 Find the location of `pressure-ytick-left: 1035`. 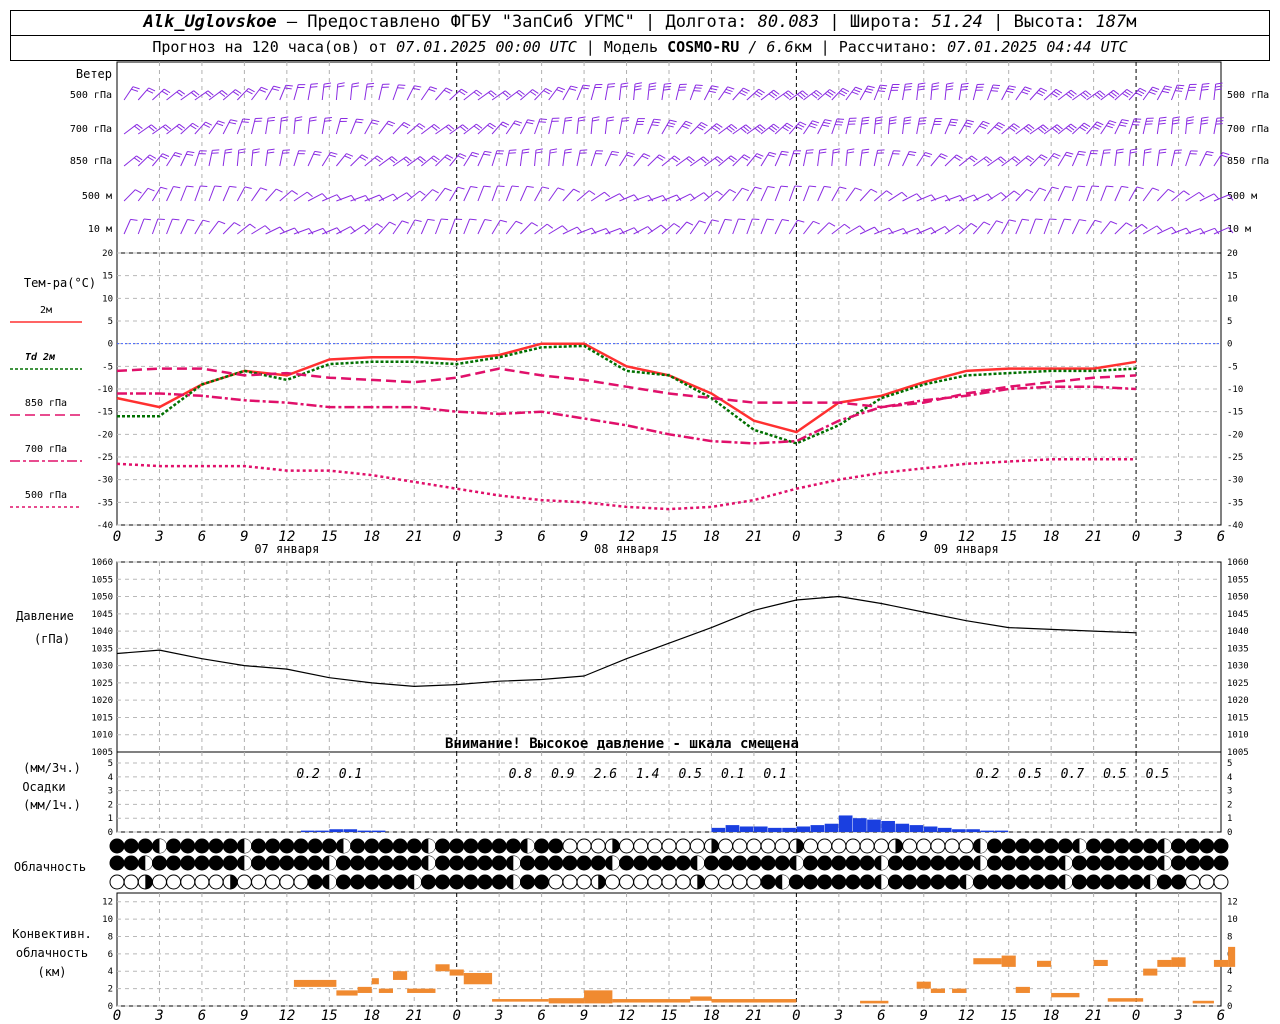

pressure-ytick-left: 1035 is located at coordinates (102, 649).